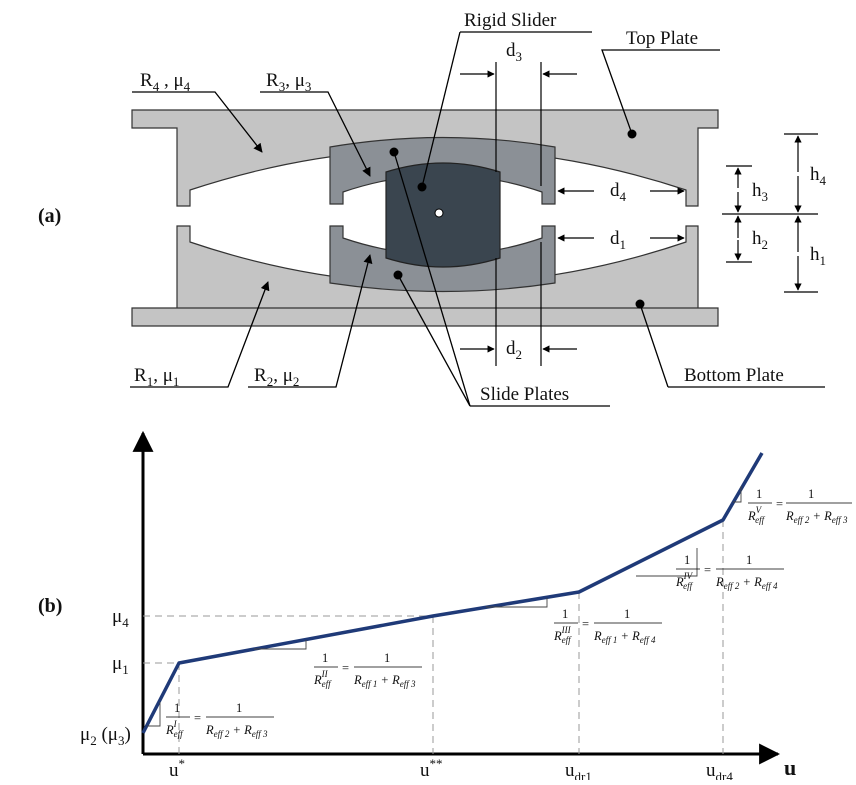  Describe the element at coordinates (770, 213) in the screenshot. I see `dimension-h` at that location.